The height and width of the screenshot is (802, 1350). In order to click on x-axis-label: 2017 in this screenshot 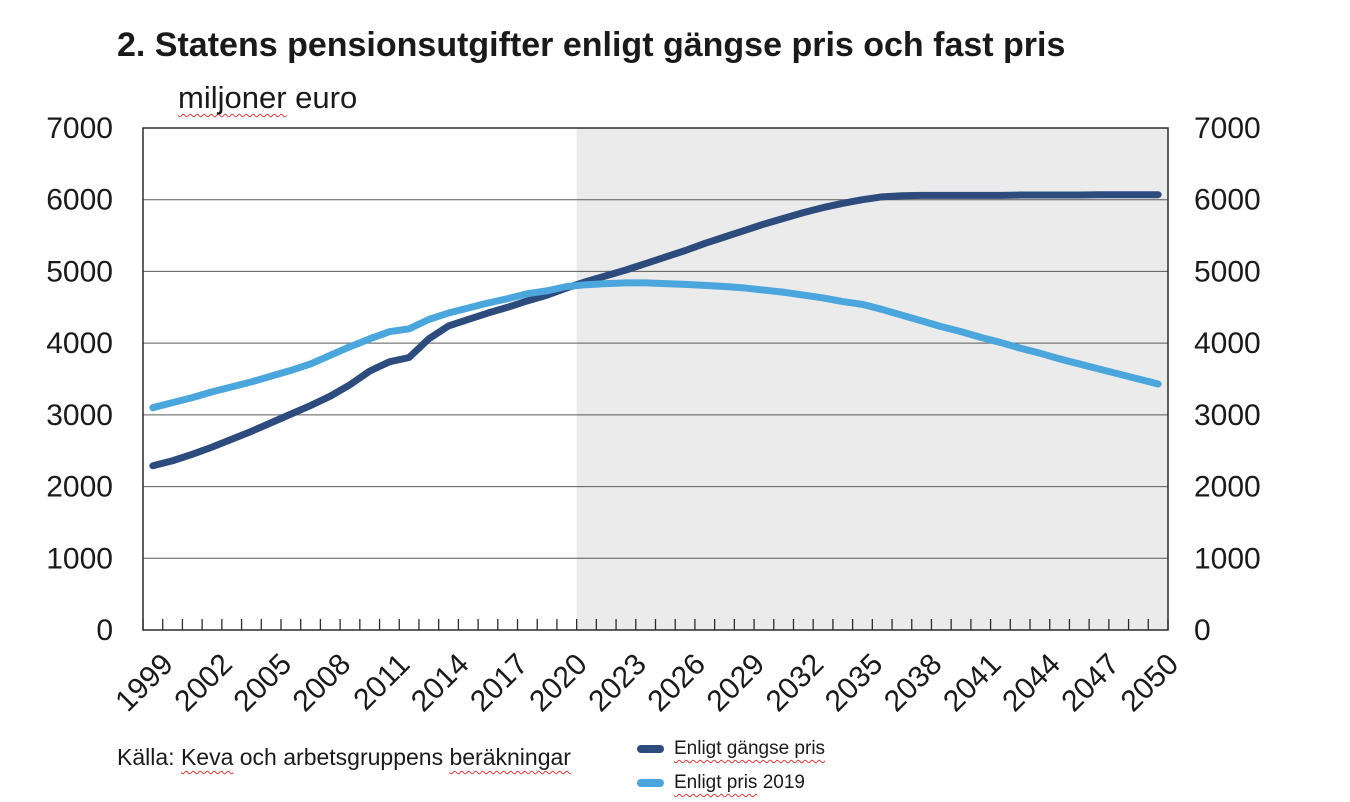, I will do `click(499, 683)`.